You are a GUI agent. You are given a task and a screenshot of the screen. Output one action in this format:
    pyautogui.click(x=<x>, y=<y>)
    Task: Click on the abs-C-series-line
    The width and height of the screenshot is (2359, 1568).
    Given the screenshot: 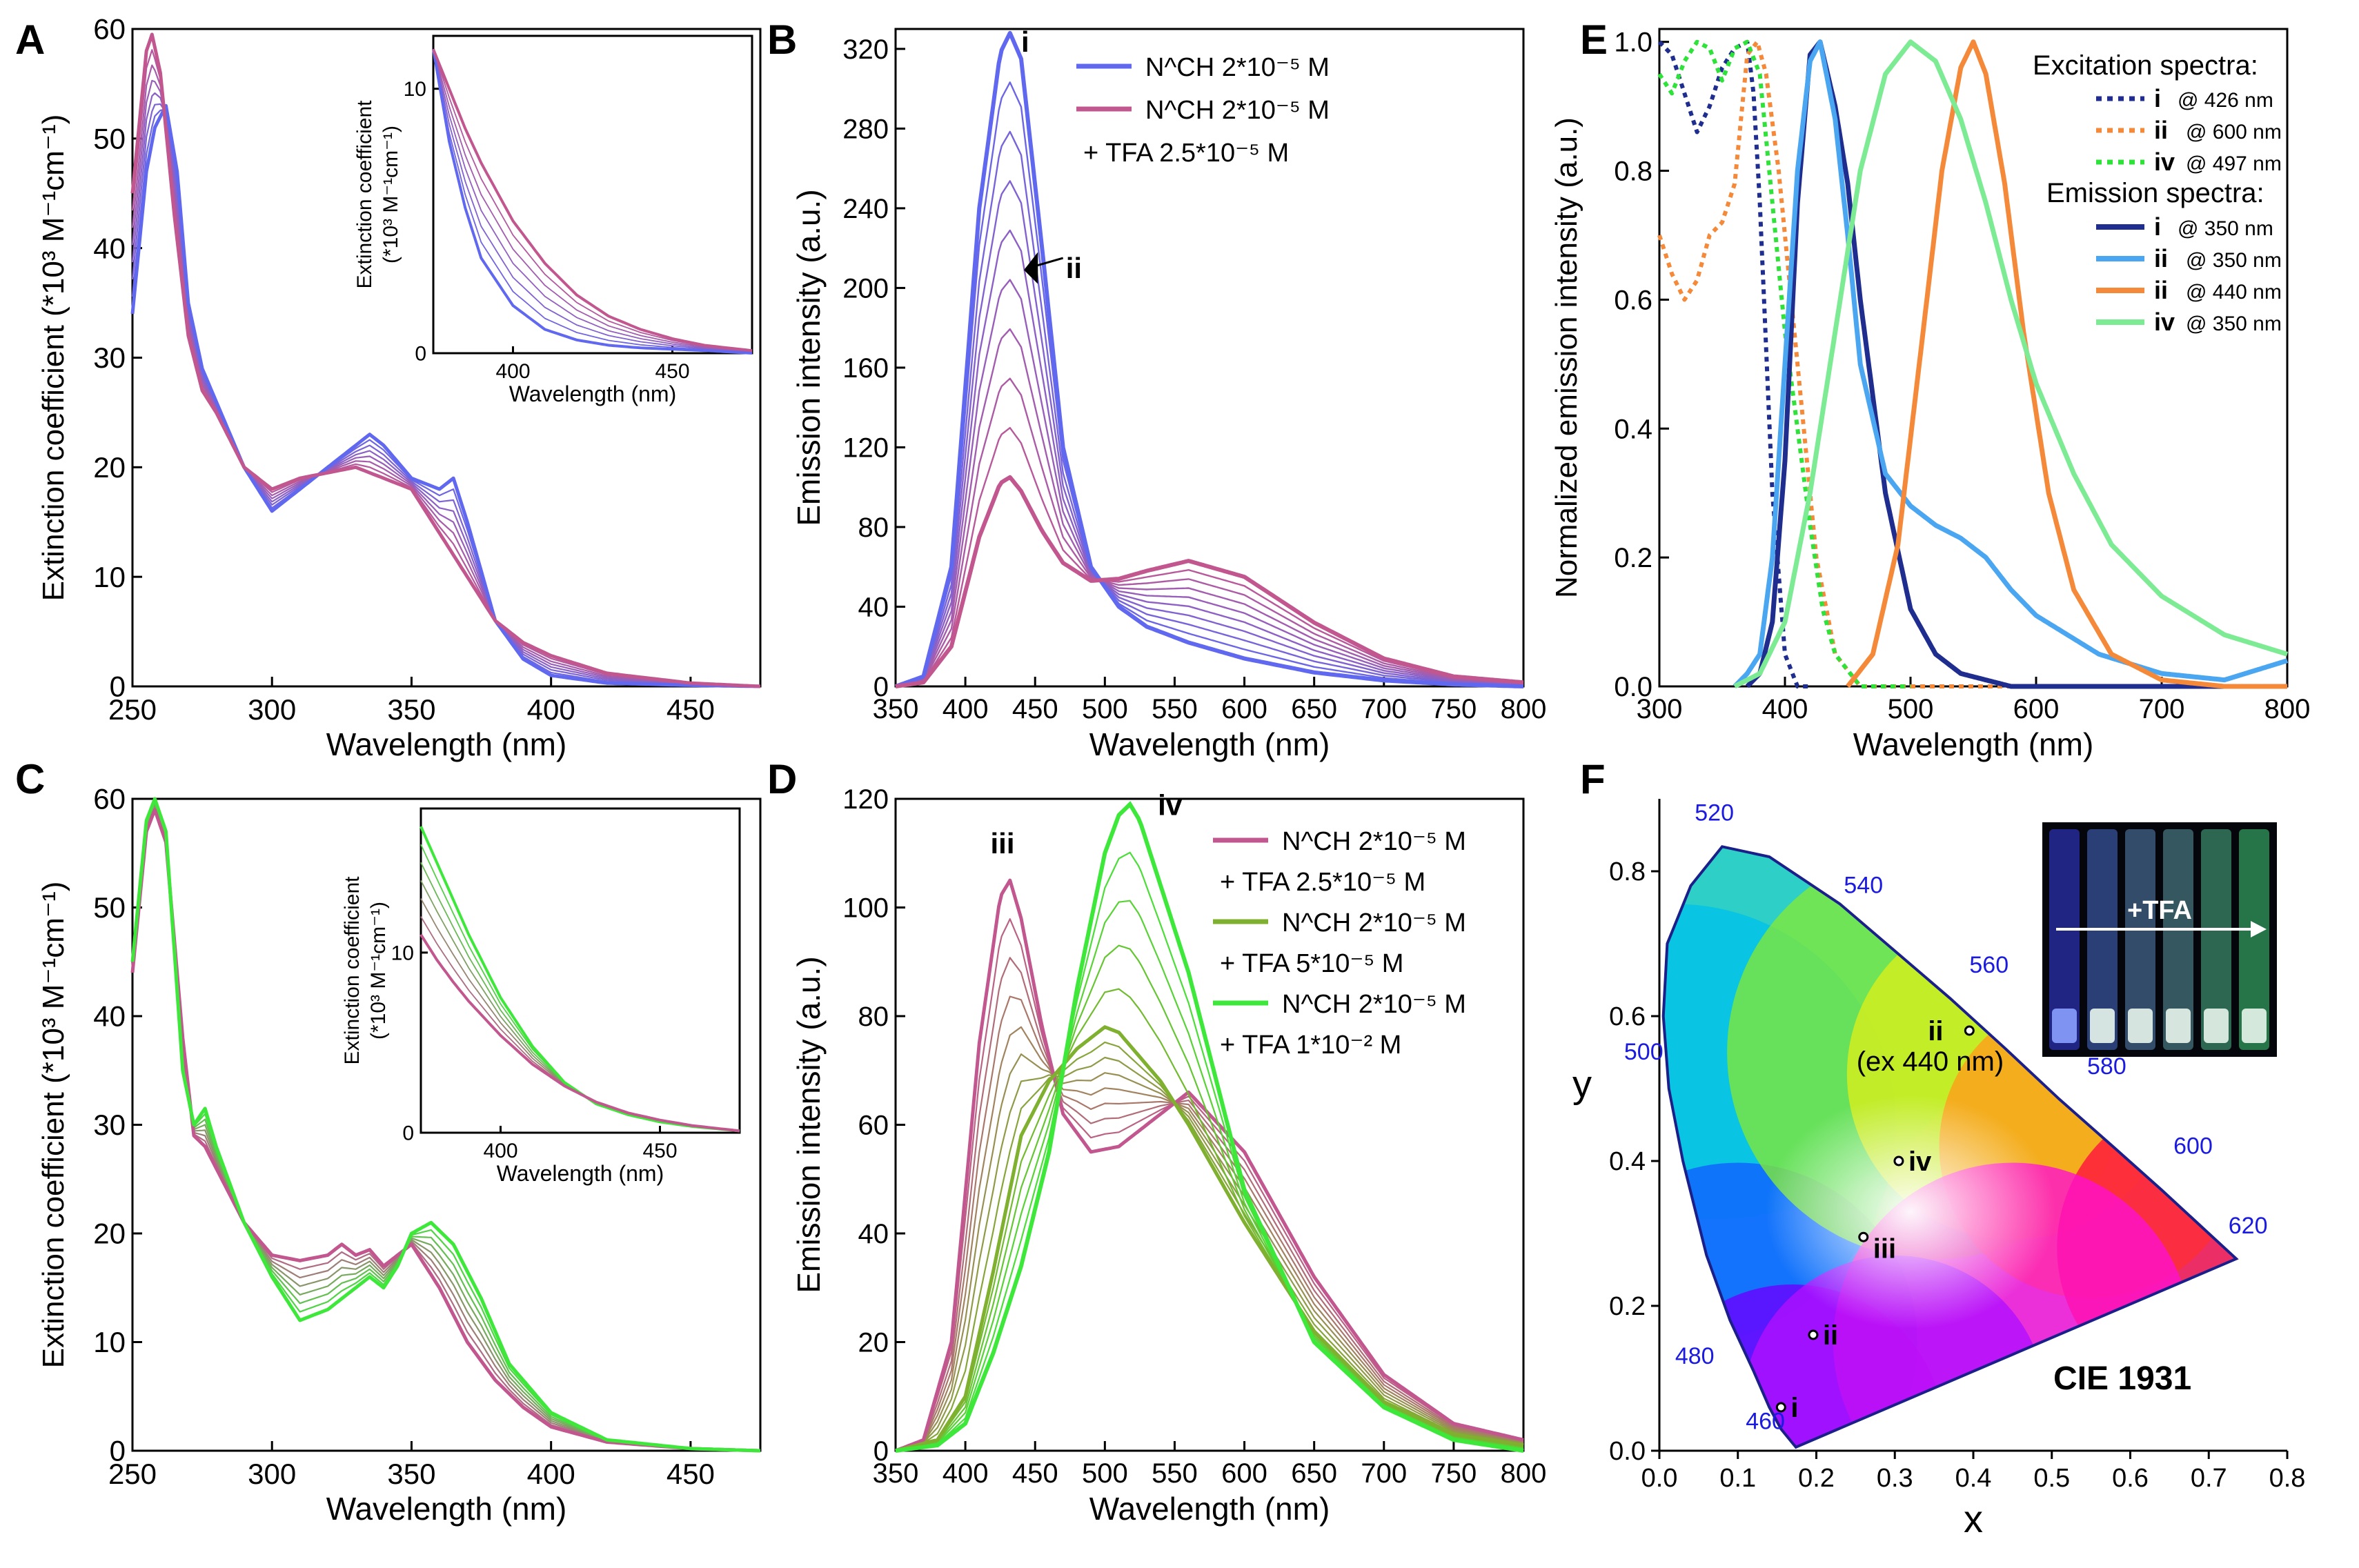 What is the action you would take?
    pyautogui.click(x=445, y=1125)
    